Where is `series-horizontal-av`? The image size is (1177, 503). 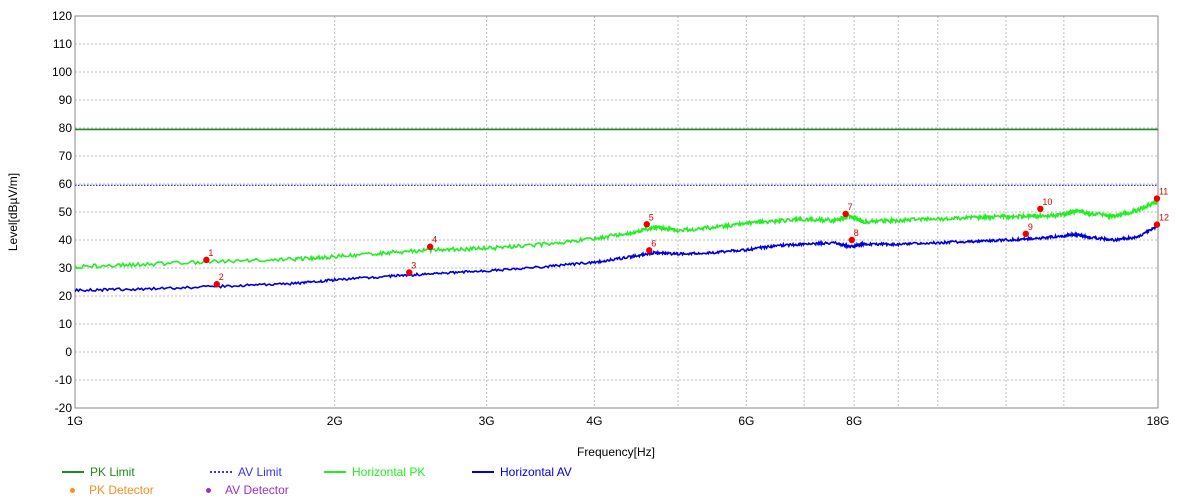 series-horizontal-av is located at coordinates (616, 259).